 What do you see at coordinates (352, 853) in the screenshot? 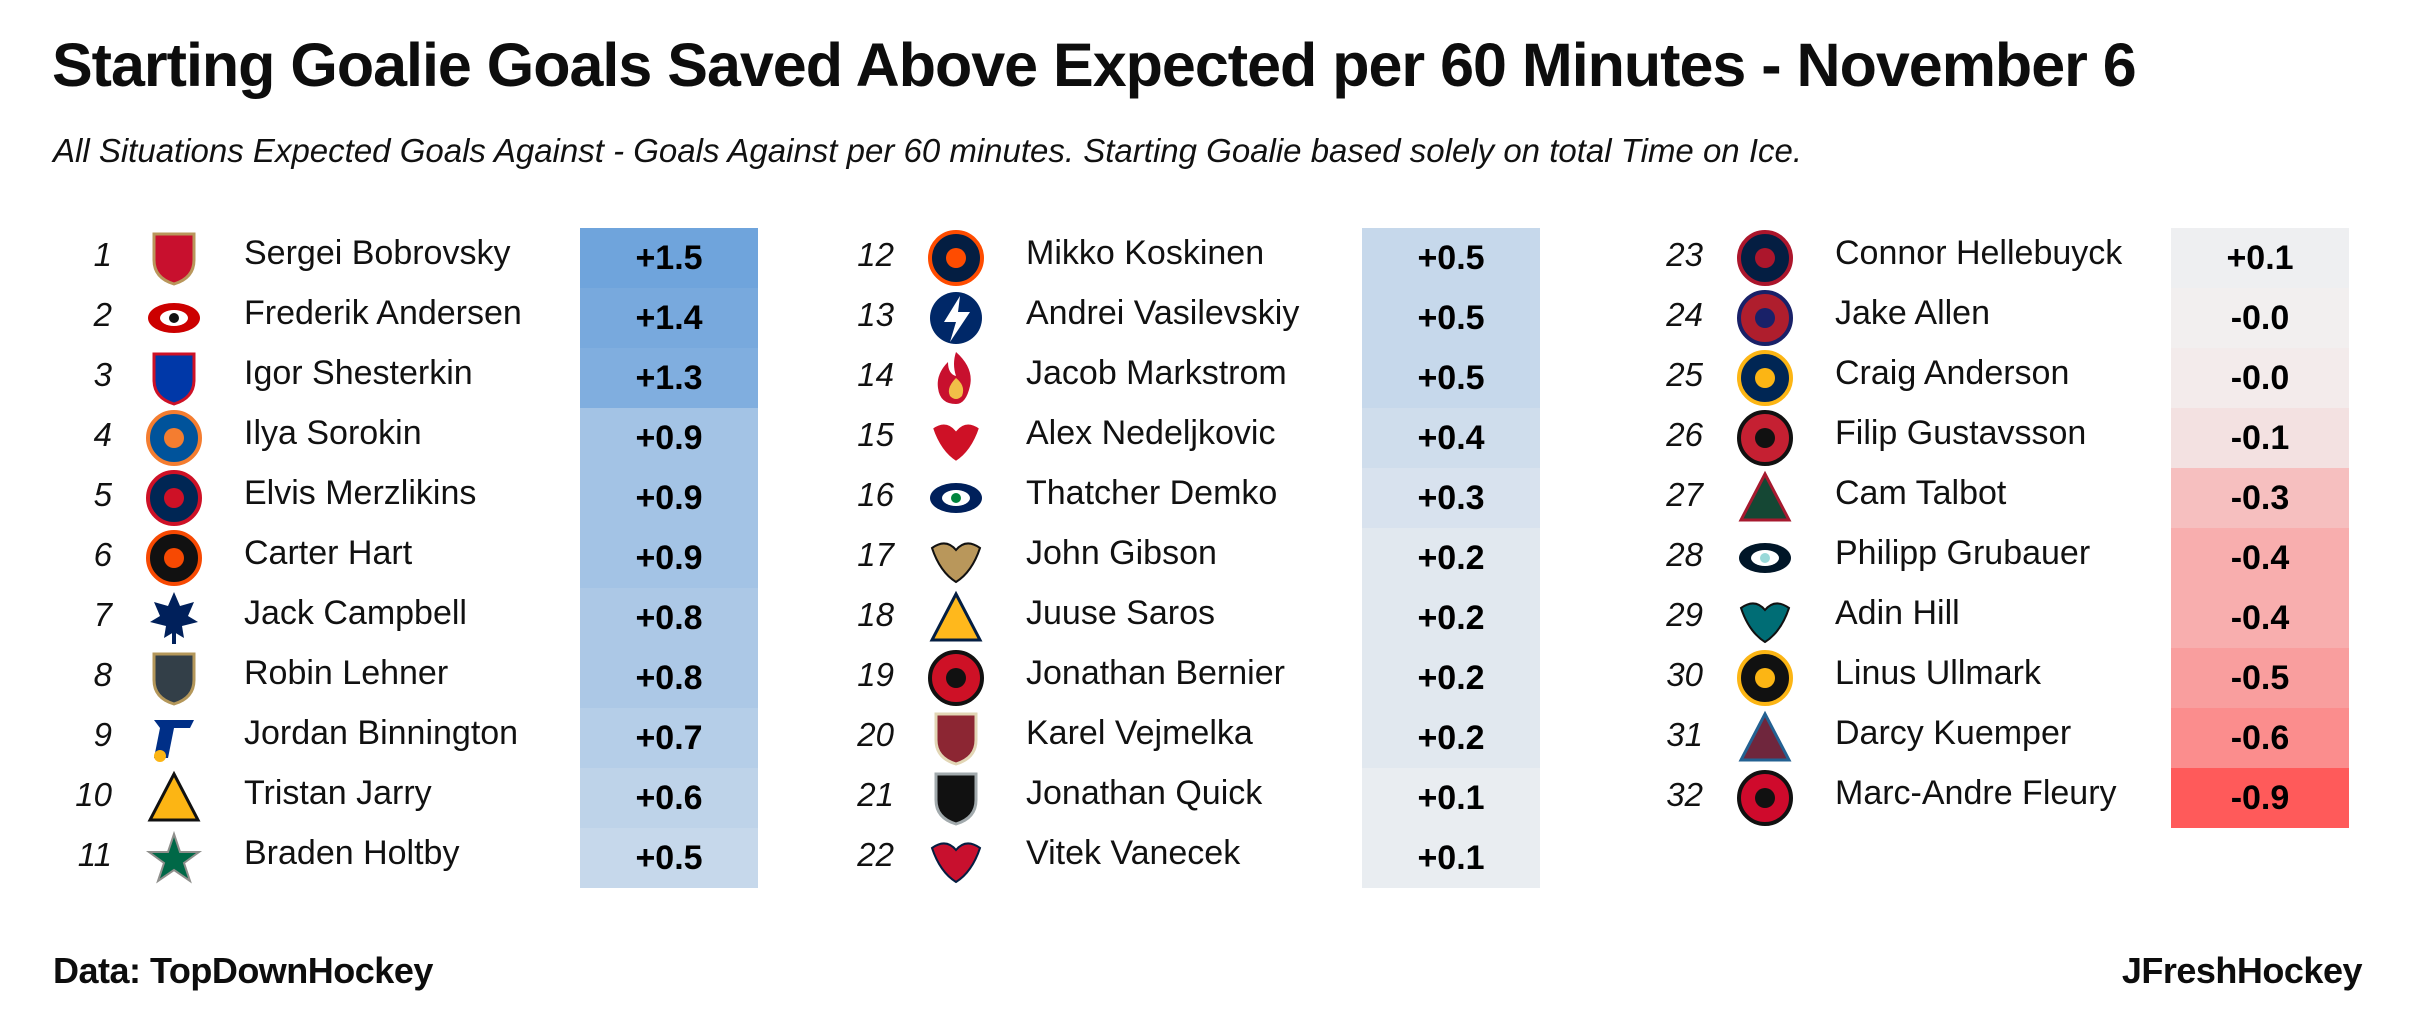
I see `goalie-name: Braden Holtby` at bounding box center [352, 853].